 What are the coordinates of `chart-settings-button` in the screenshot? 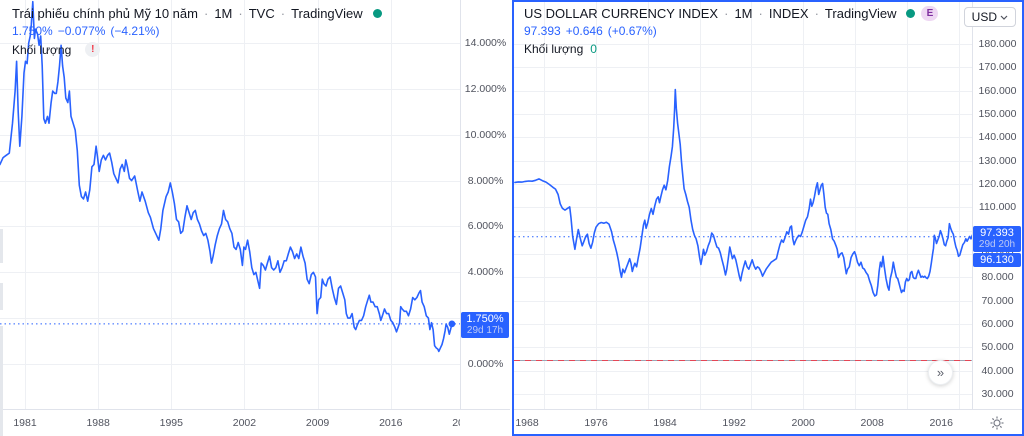 It's located at (997, 422).